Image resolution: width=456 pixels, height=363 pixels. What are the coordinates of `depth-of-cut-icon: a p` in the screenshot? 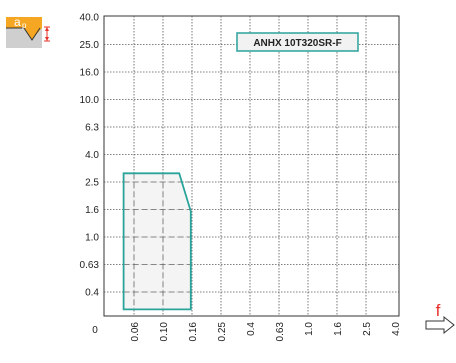 It's located at (28, 31).